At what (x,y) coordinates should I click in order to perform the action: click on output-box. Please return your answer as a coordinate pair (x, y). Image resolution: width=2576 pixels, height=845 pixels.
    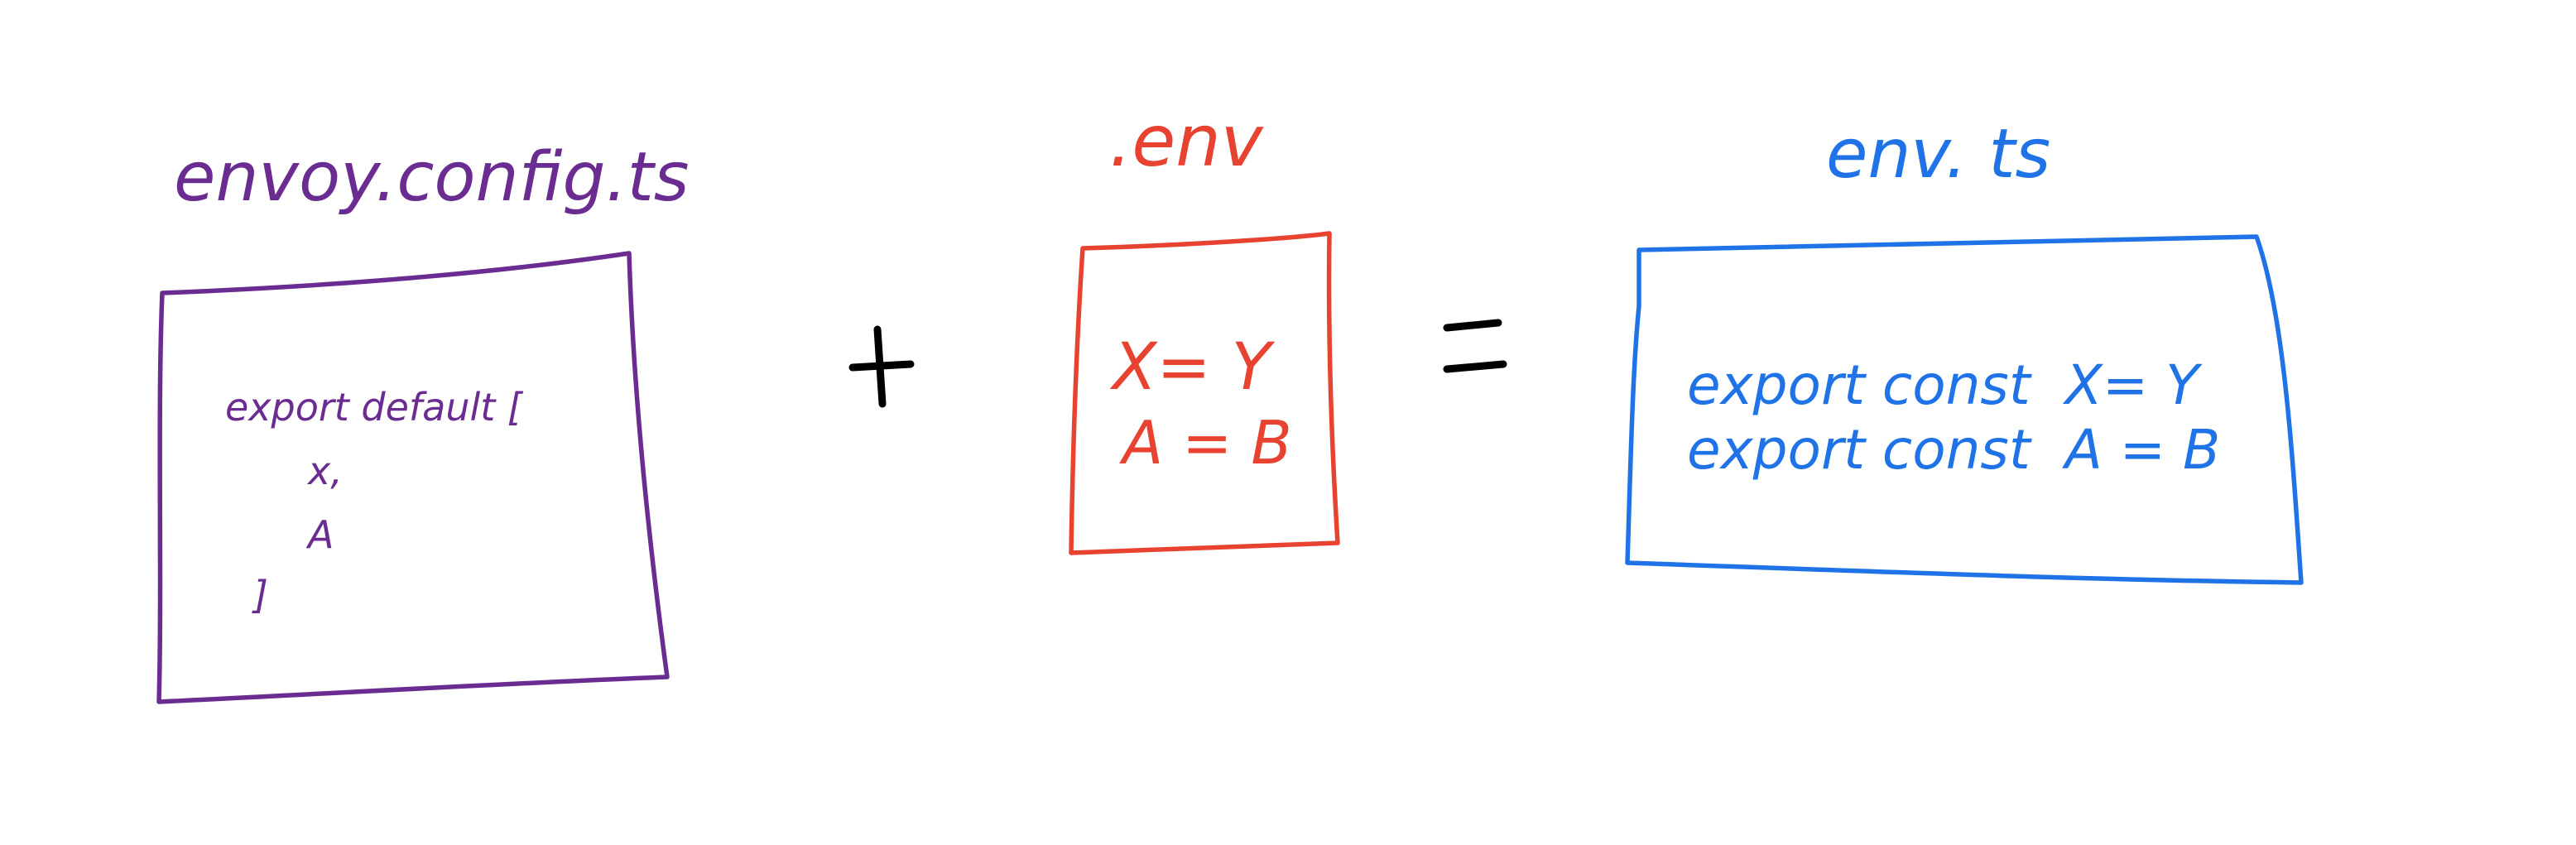
    Looking at the image, I should click on (1964, 409).